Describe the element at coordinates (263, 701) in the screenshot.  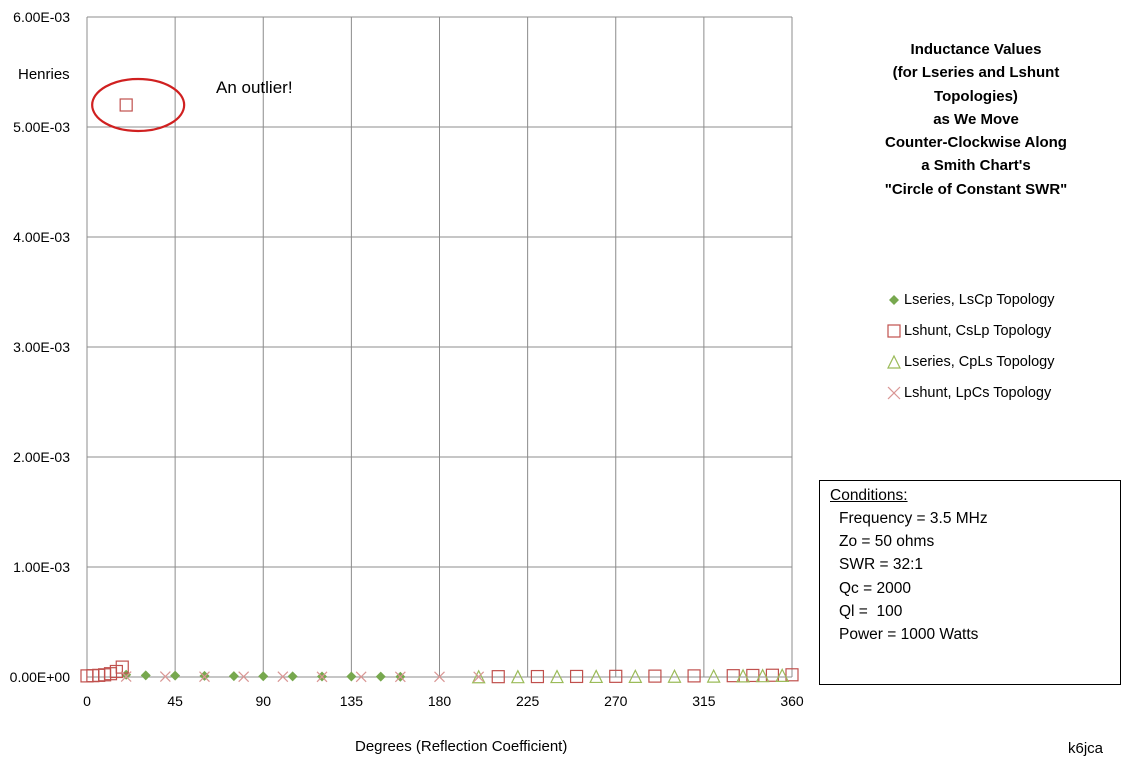
I see `x-tick-label: 90` at that location.